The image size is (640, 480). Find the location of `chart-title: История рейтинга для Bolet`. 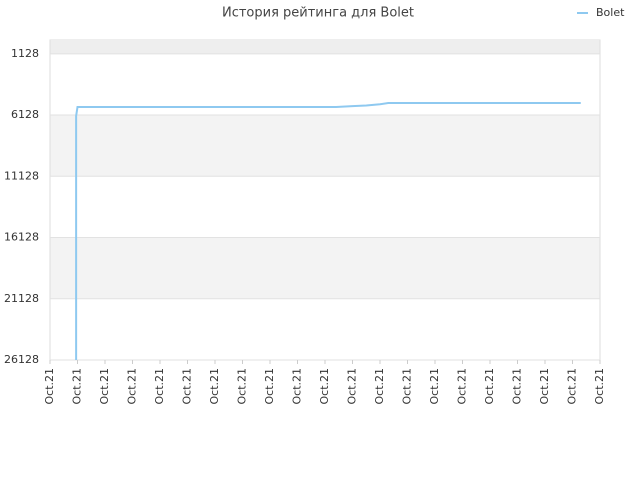

chart-title: История рейтинга для Bolet is located at coordinates (318, 13).